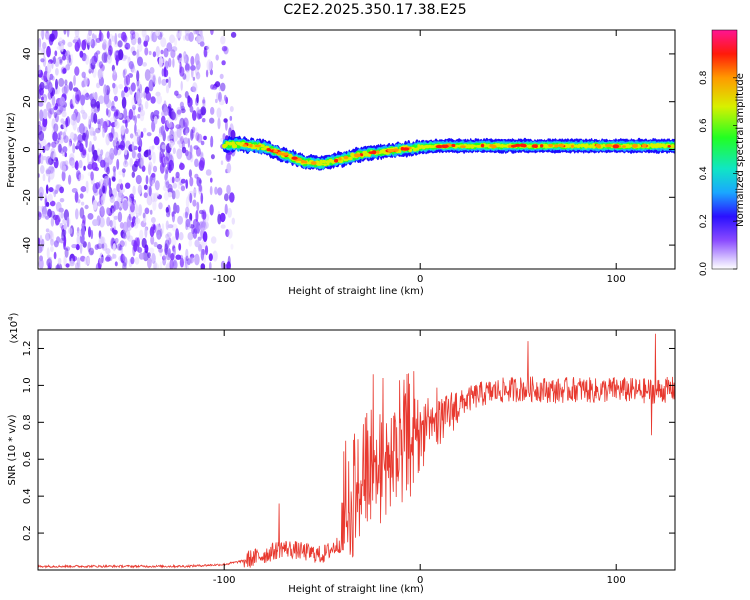  Describe the element at coordinates (27, 385) in the screenshot. I see `snr-ytick-label: 1.0` at that location.